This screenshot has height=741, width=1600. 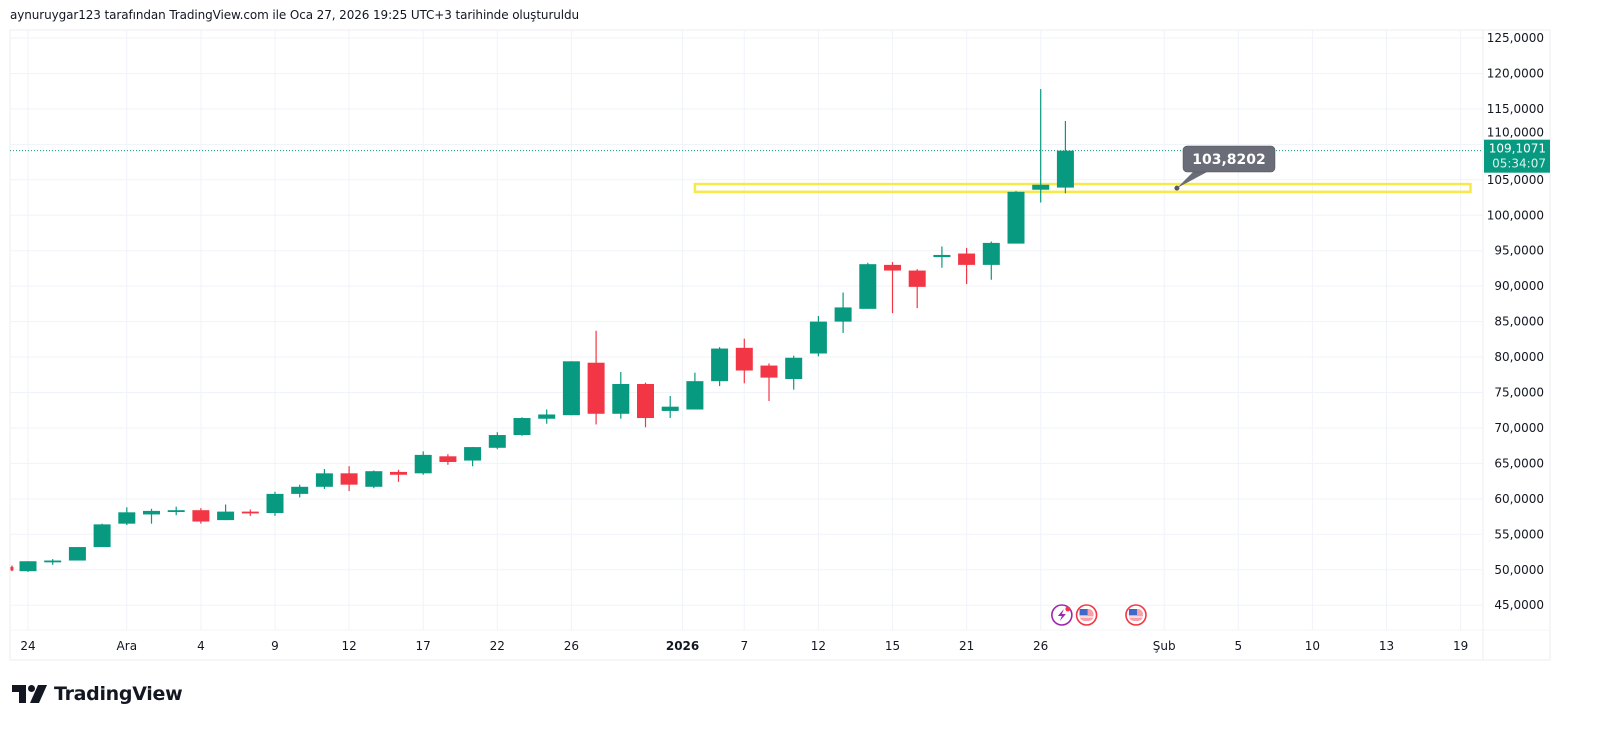 What do you see at coordinates (1082, 188) in the screenshot?
I see `horizontal-band` at bounding box center [1082, 188].